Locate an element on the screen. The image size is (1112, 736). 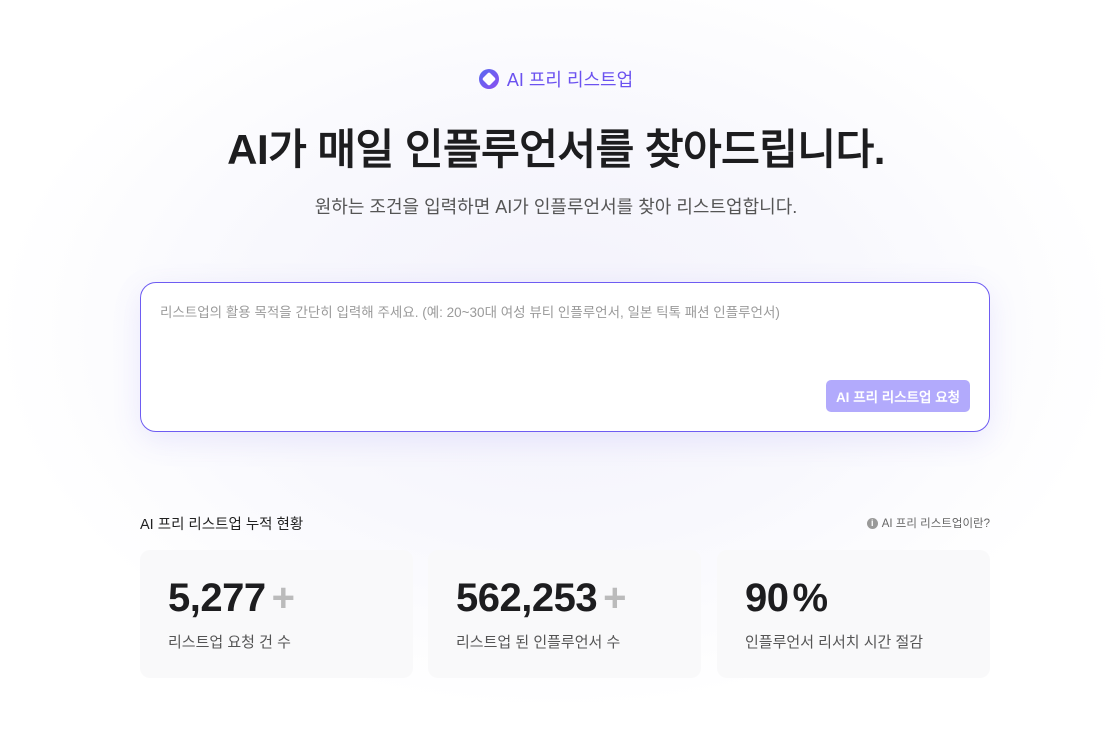
brand-badge: AI 프리 리스트업 is located at coordinates (556, 79).